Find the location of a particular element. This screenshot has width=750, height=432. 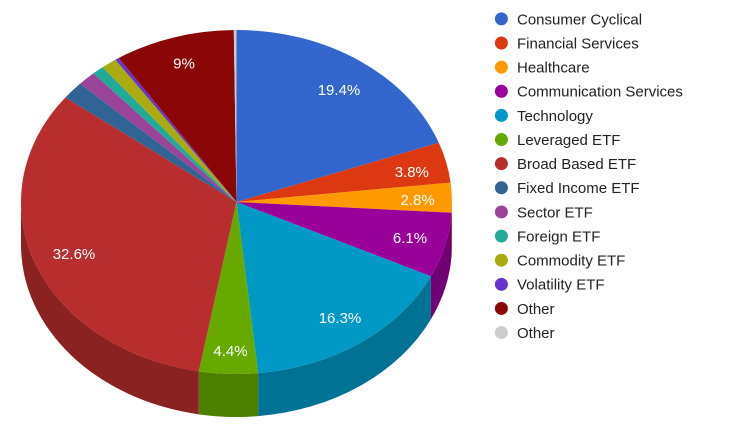

svg-text: Leveraged ETF is located at coordinates (568, 140).